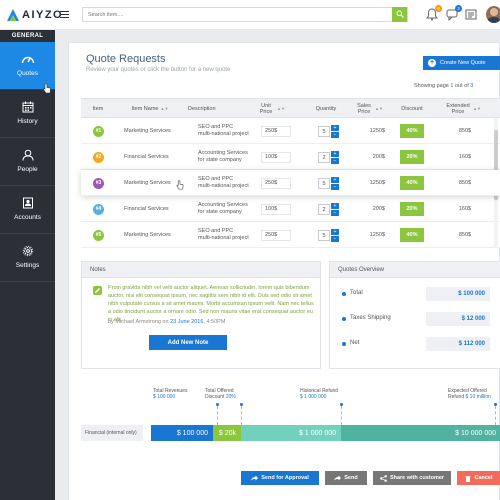 The image size is (500, 500). I want to click on menu-icon, so click(64, 14).